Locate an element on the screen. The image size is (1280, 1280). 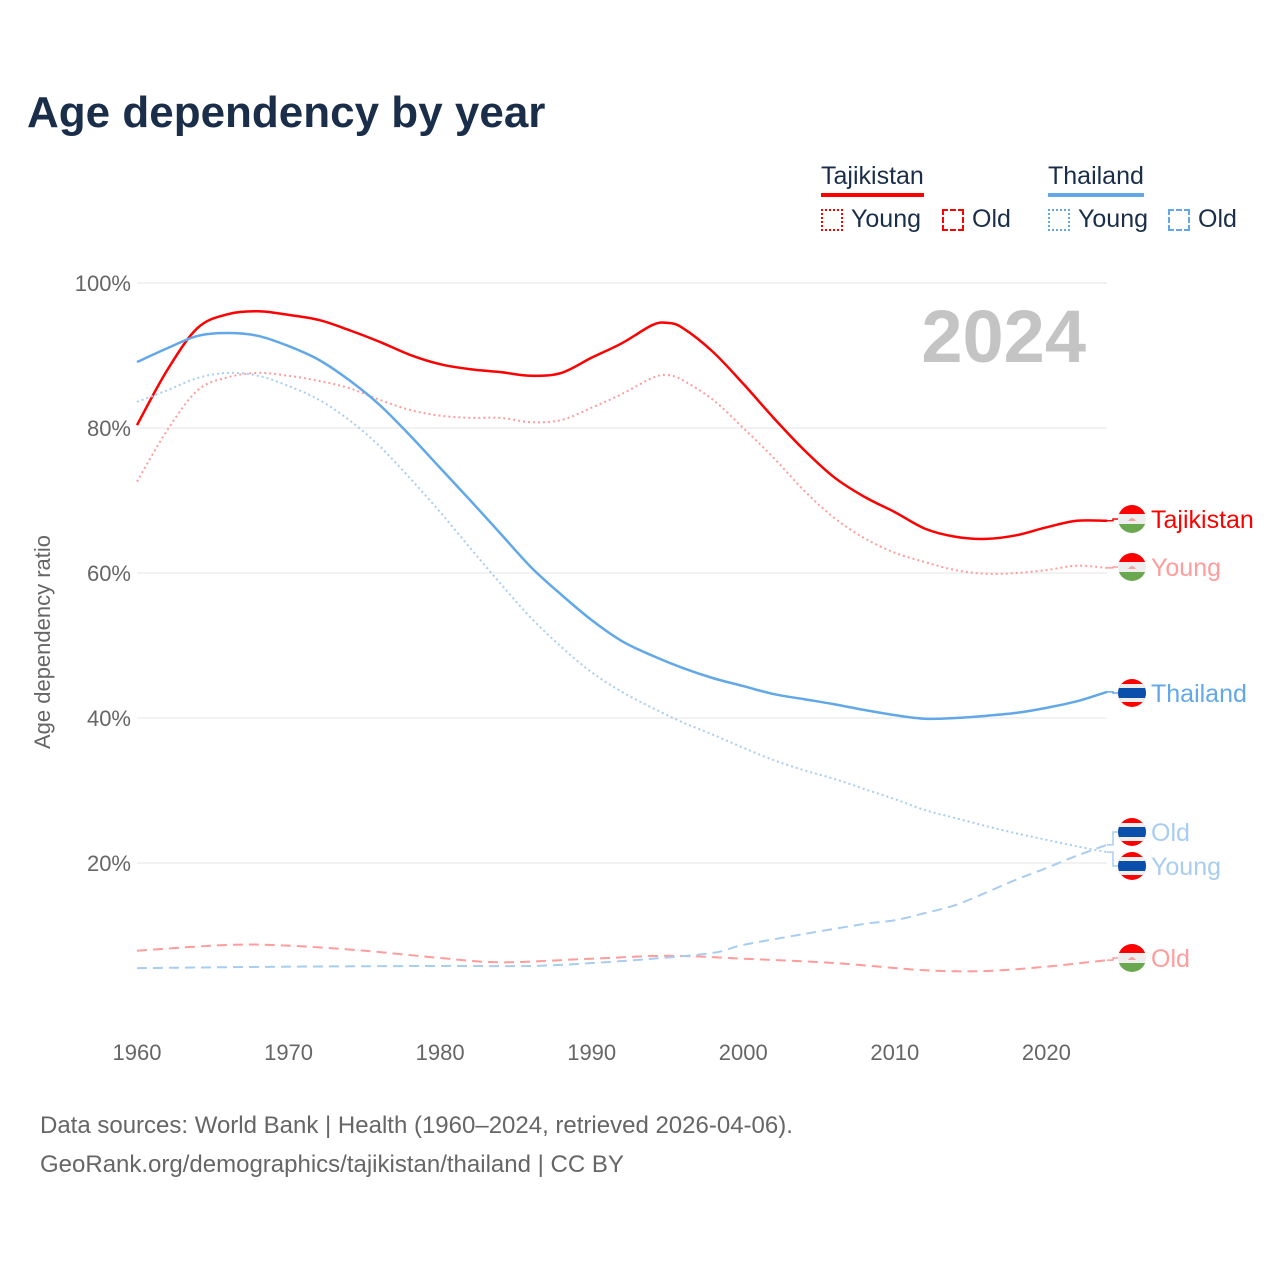
y-tick-label: 60% is located at coordinates (109, 573).